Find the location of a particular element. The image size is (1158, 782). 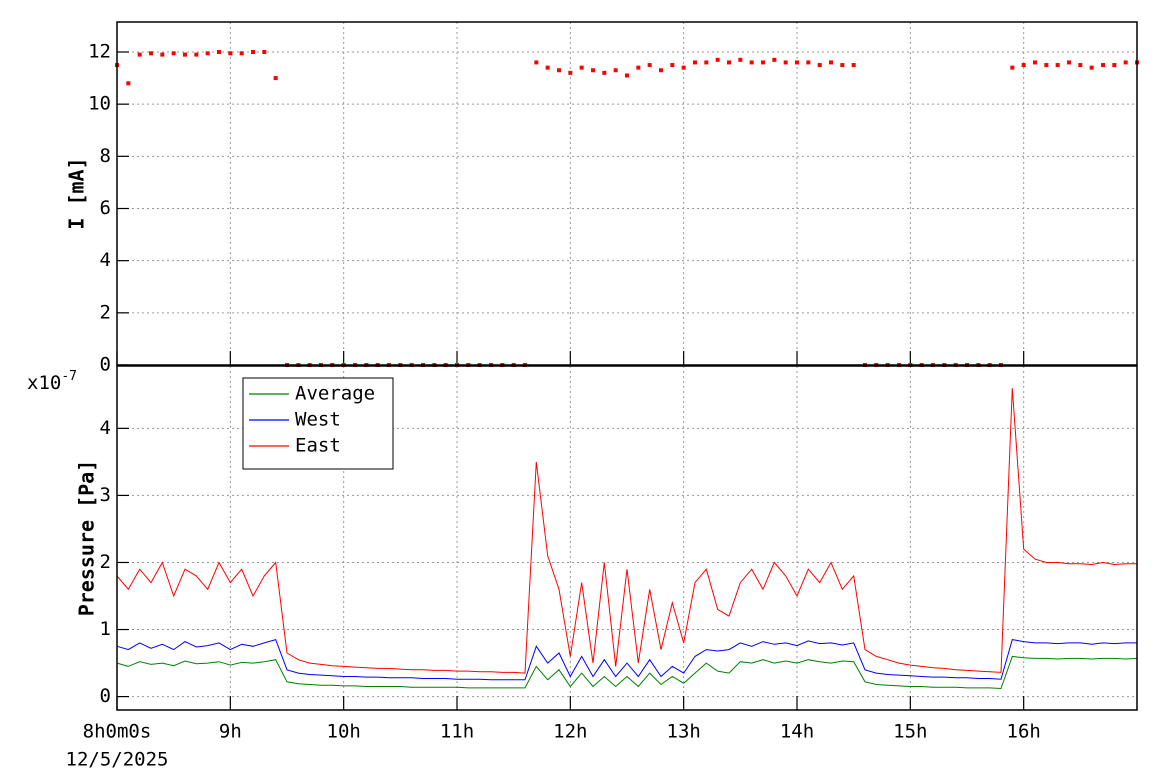

legend-label: East is located at coordinates (318, 446).